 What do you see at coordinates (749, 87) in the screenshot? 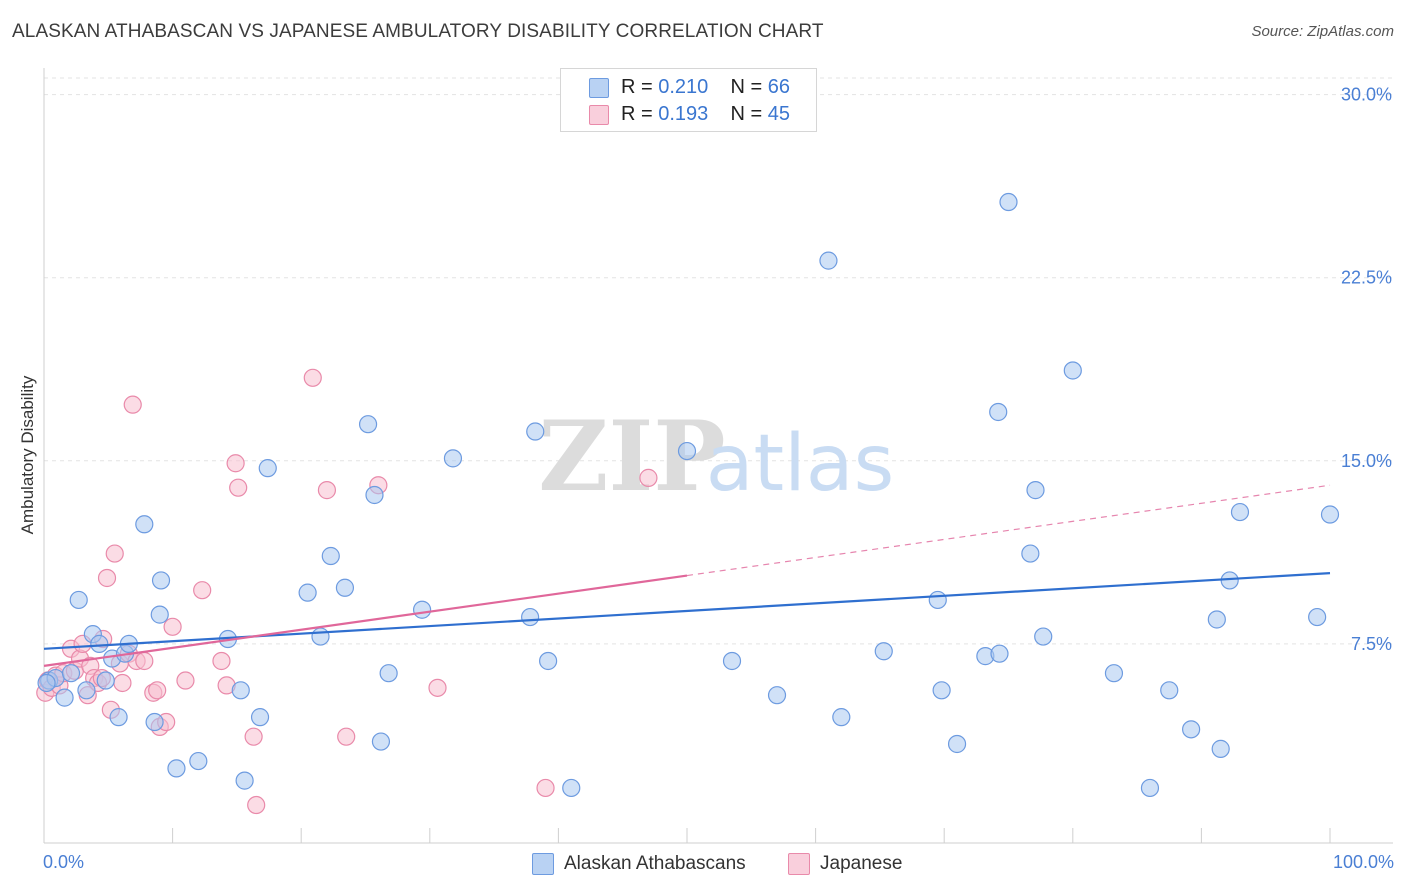
I see `legend-n-label: N =` at bounding box center [749, 87].